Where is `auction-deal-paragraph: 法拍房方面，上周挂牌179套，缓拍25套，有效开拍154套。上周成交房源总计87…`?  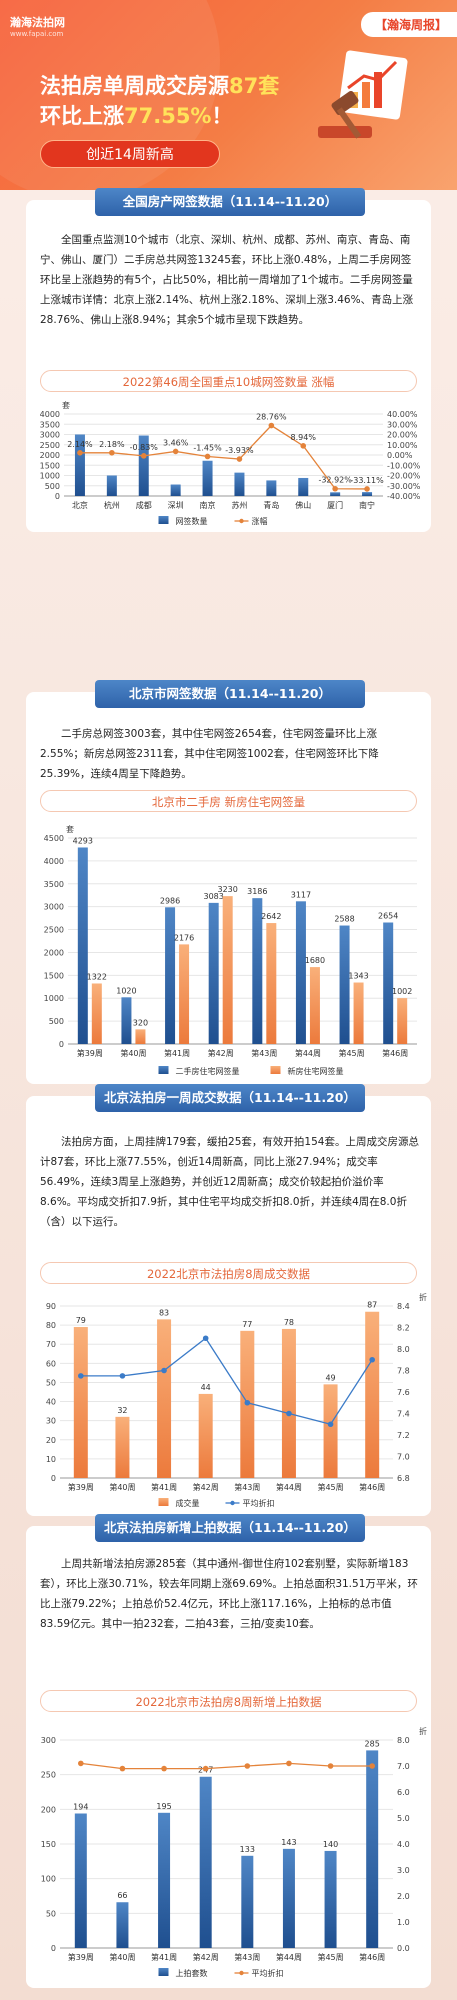 auction-deal-paragraph: 法拍房方面，上周挂牌179套，缓拍25套，有效开拍154套。上周成交房源总计87… is located at coordinates (229, 1182).